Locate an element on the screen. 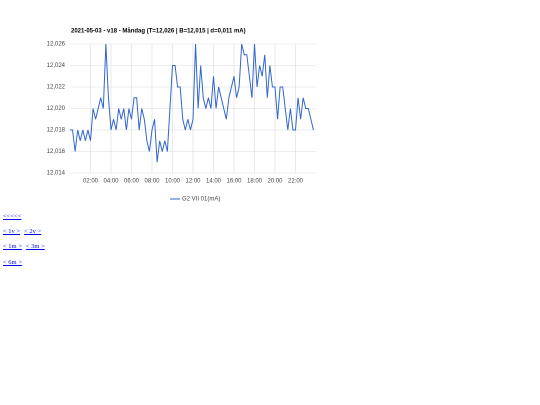  legend-label: G2 VII 01(mA) is located at coordinates (201, 200).